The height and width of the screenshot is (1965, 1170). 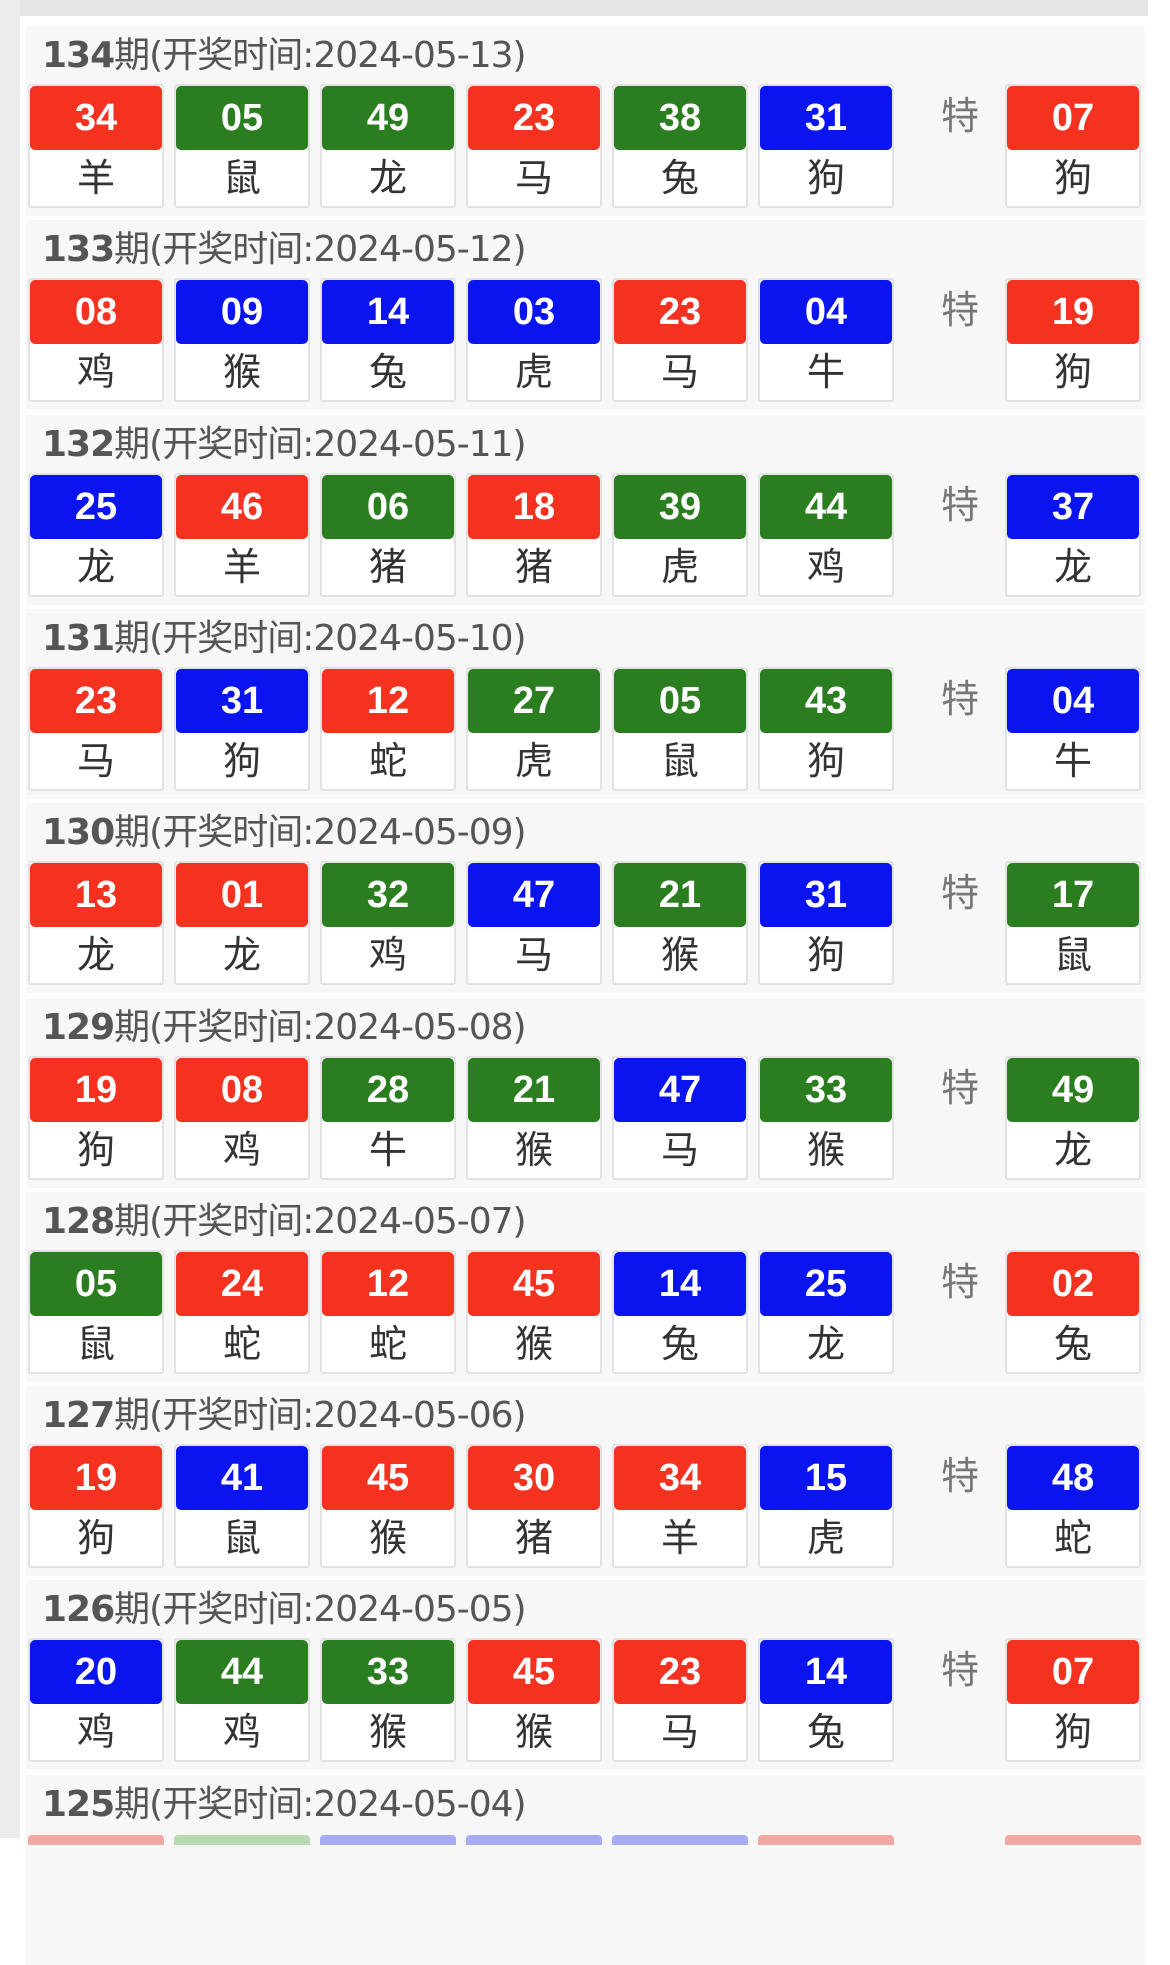 I want to click on draw-date: 期(开奖时间:2024-05-10), so click(x=320, y=638).